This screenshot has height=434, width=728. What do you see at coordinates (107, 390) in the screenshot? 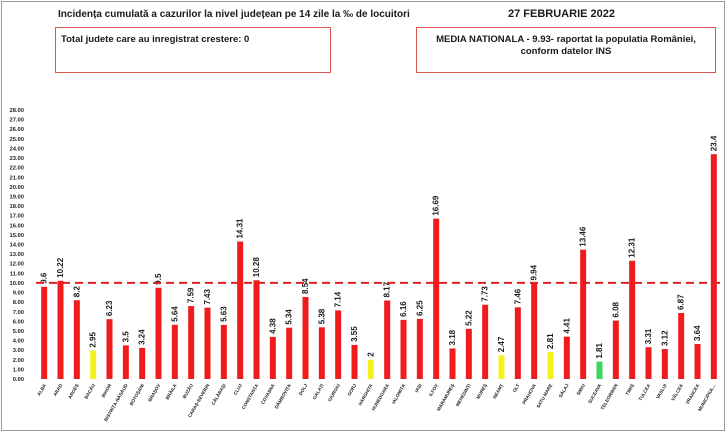
I see `x-category-label: BIHOR` at bounding box center [107, 390].